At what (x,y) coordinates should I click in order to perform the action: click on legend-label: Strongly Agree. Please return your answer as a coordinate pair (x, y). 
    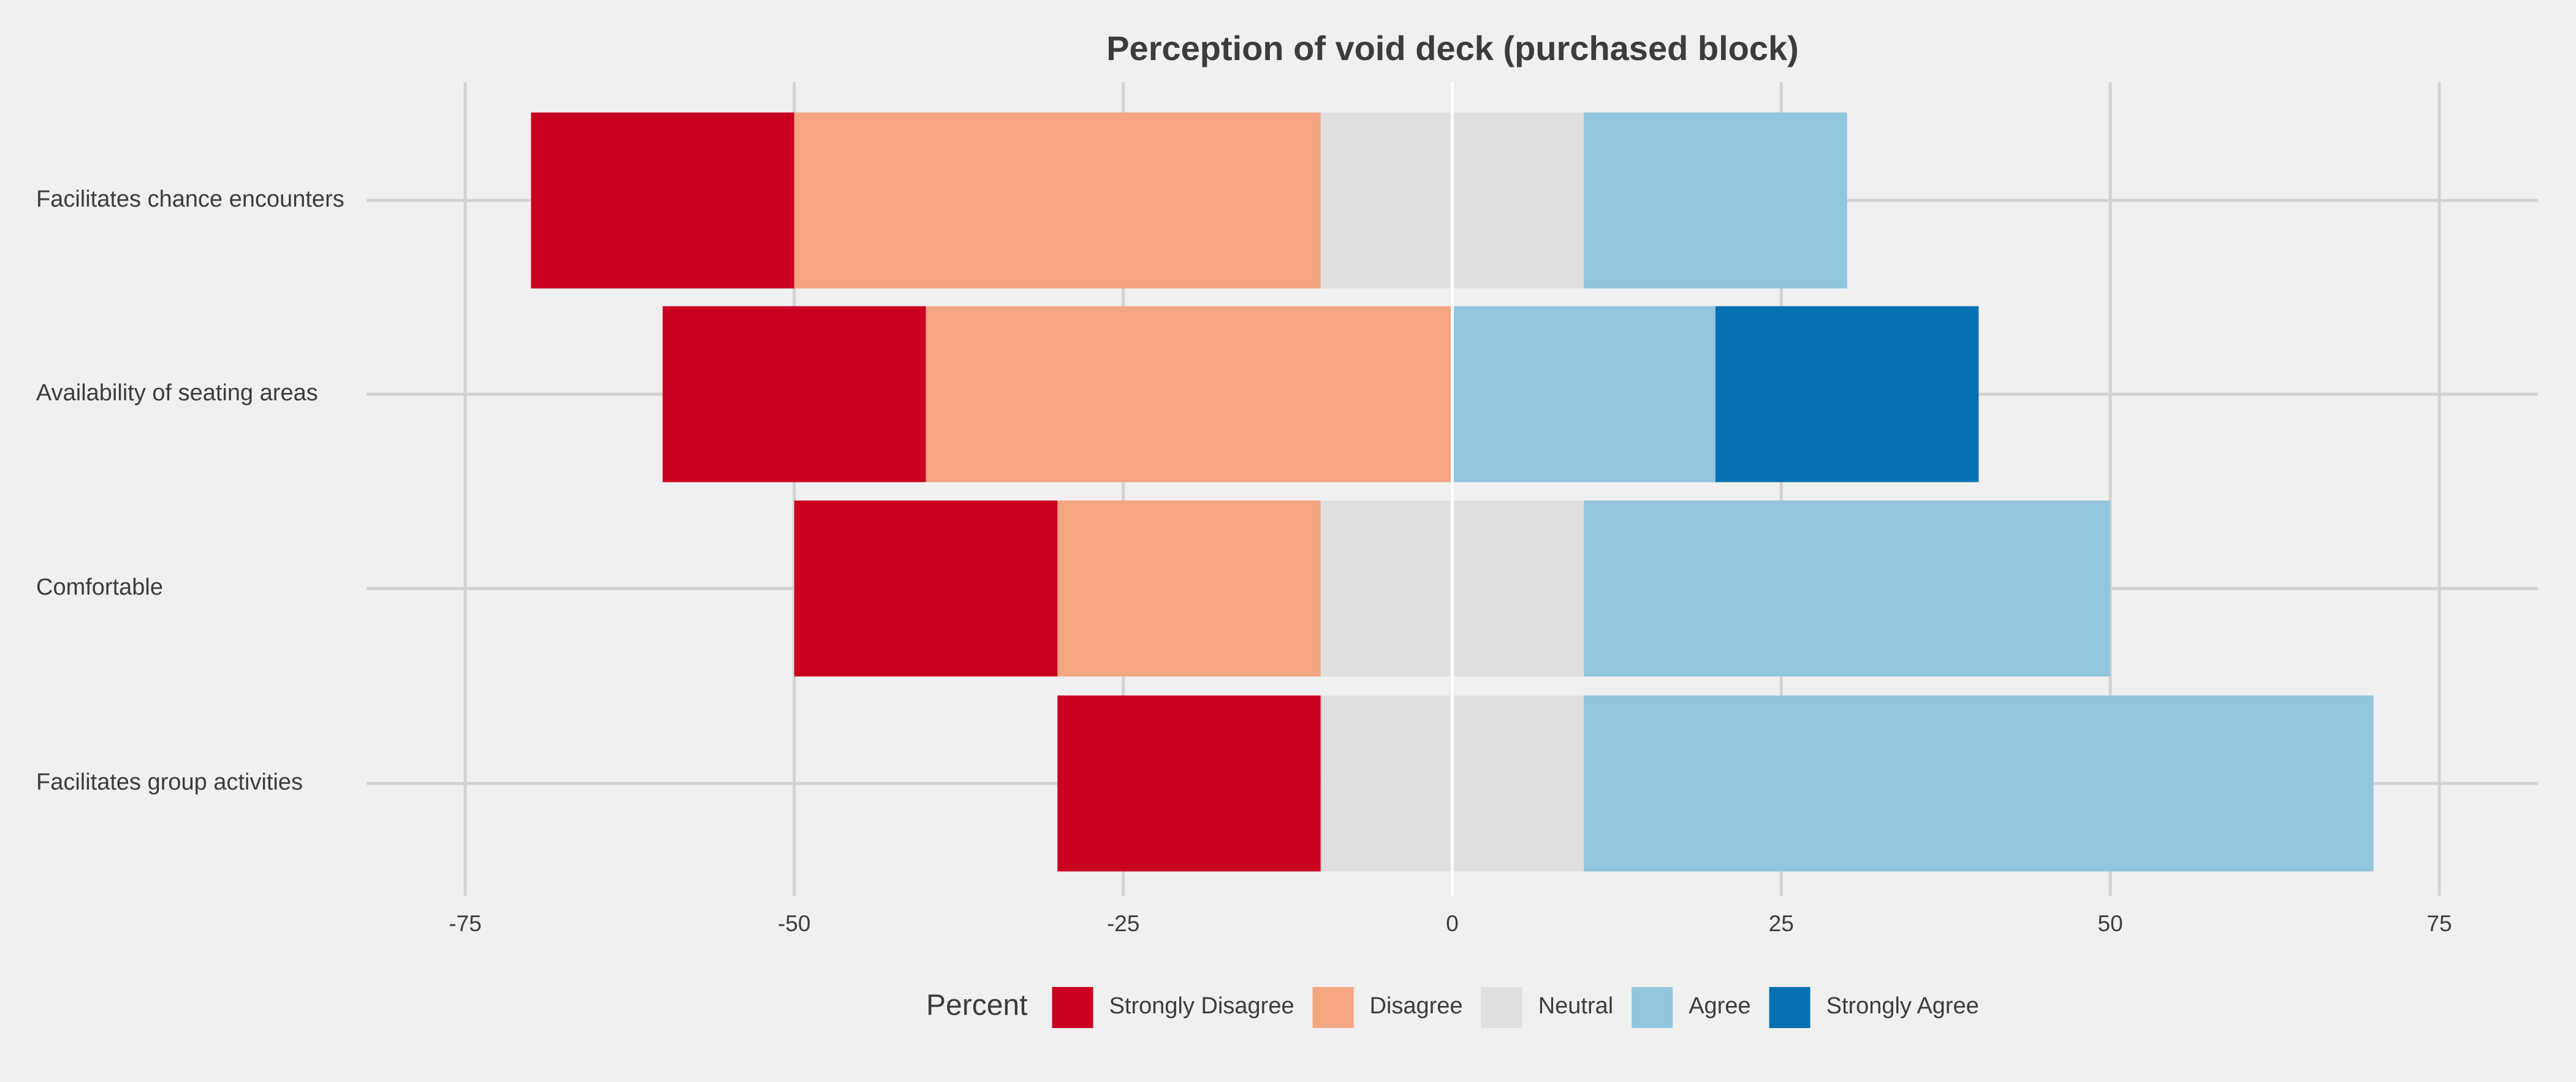
    Looking at the image, I should click on (1902, 1006).